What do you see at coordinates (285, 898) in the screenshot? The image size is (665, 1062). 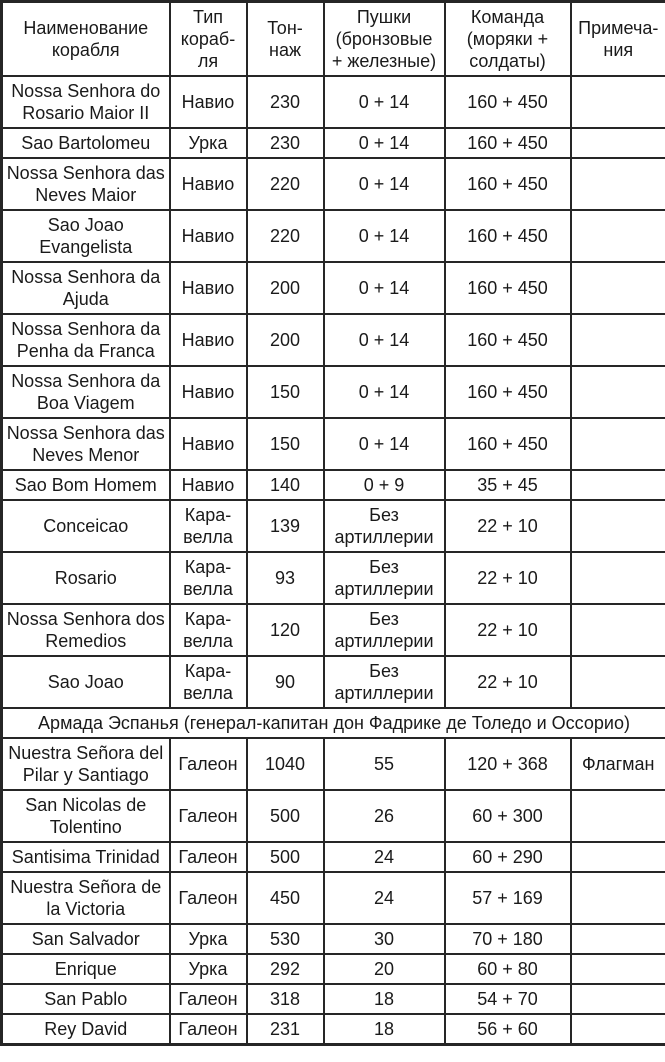 I see `cell-tonnage: 450` at bounding box center [285, 898].